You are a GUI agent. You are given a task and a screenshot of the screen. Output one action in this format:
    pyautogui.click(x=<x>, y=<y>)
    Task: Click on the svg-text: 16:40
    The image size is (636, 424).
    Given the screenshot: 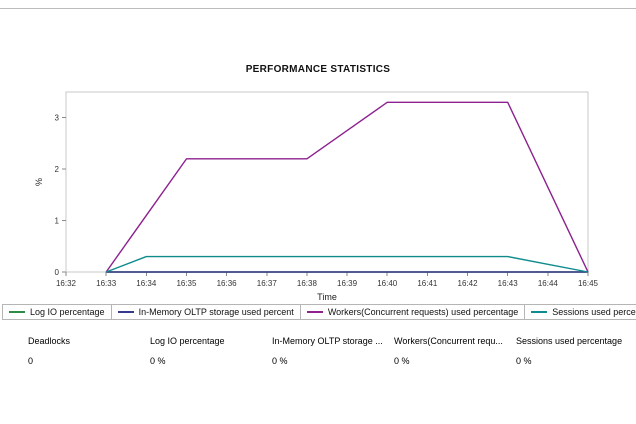 What is the action you would take?
    pyautogui.click(x=387, y=283)
    